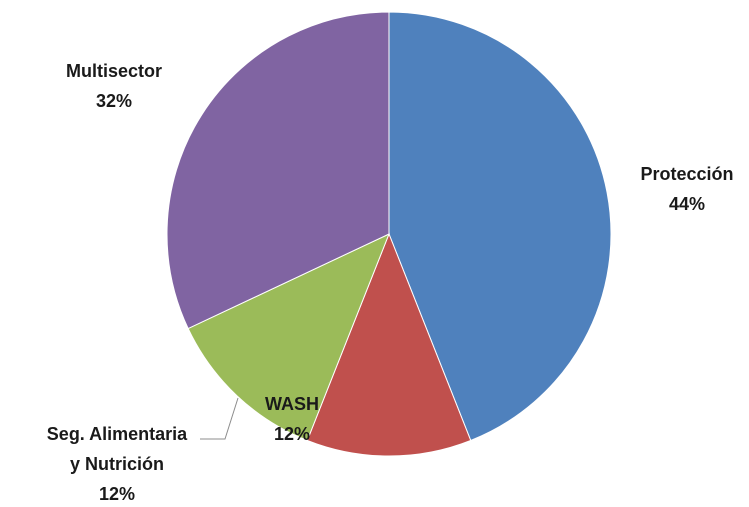  What do you see at coordinates (114, 101) in the screenshot?
I see `slice-label-value: 32%` at bounding box center [114, 101].